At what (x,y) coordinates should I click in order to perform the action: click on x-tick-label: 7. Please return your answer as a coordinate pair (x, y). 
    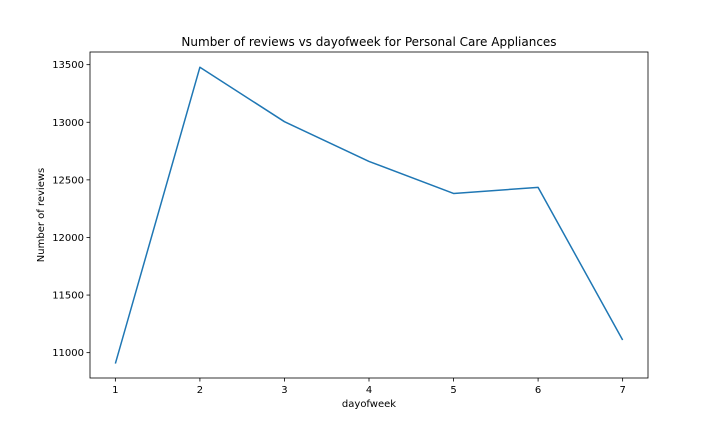
    Looking at the image, I should click on (622, 390).